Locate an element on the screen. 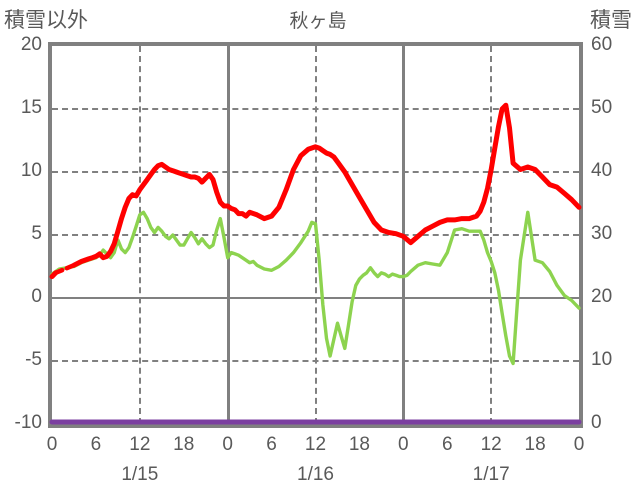  x-tick-48: 0 is located at coordinates (403, 444).